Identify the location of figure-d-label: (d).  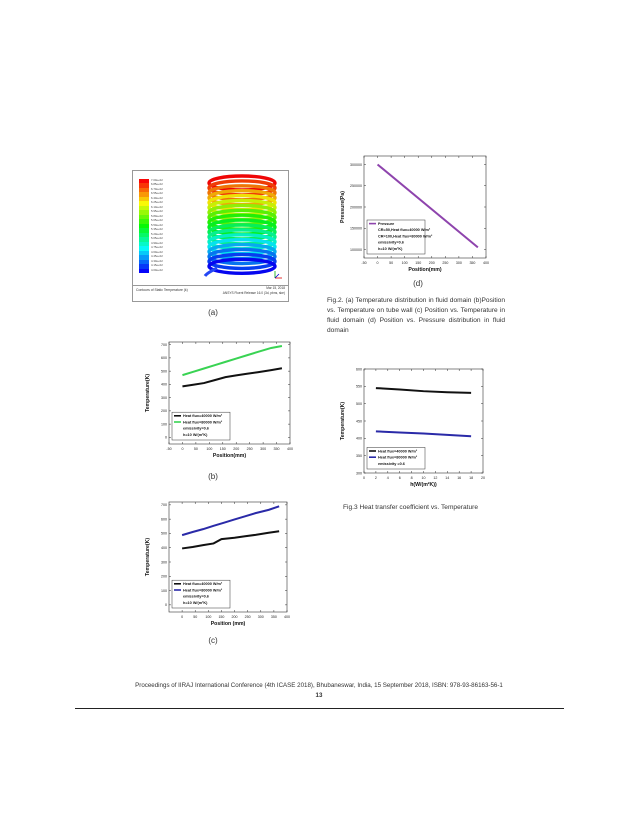
(418, 283).